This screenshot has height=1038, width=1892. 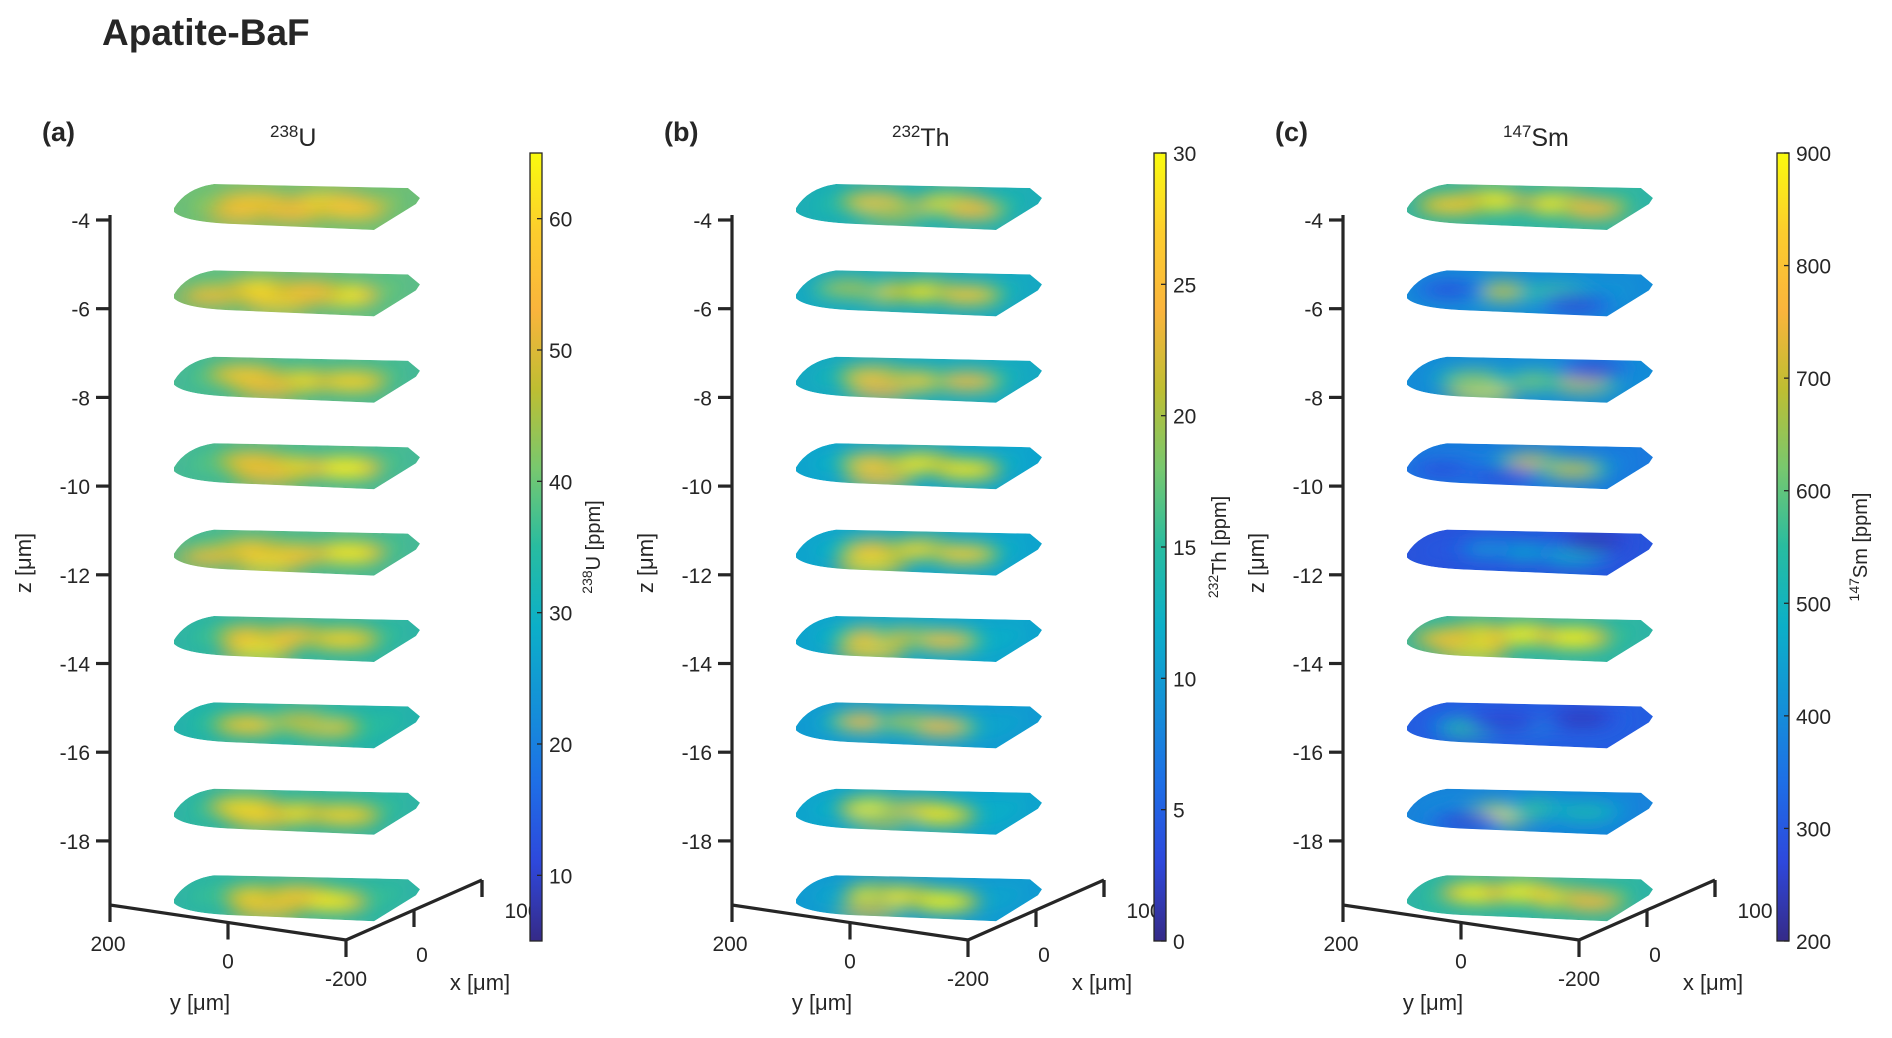 I want to click on colorbar-tick-label: 500, so click(x=1813, y=604).